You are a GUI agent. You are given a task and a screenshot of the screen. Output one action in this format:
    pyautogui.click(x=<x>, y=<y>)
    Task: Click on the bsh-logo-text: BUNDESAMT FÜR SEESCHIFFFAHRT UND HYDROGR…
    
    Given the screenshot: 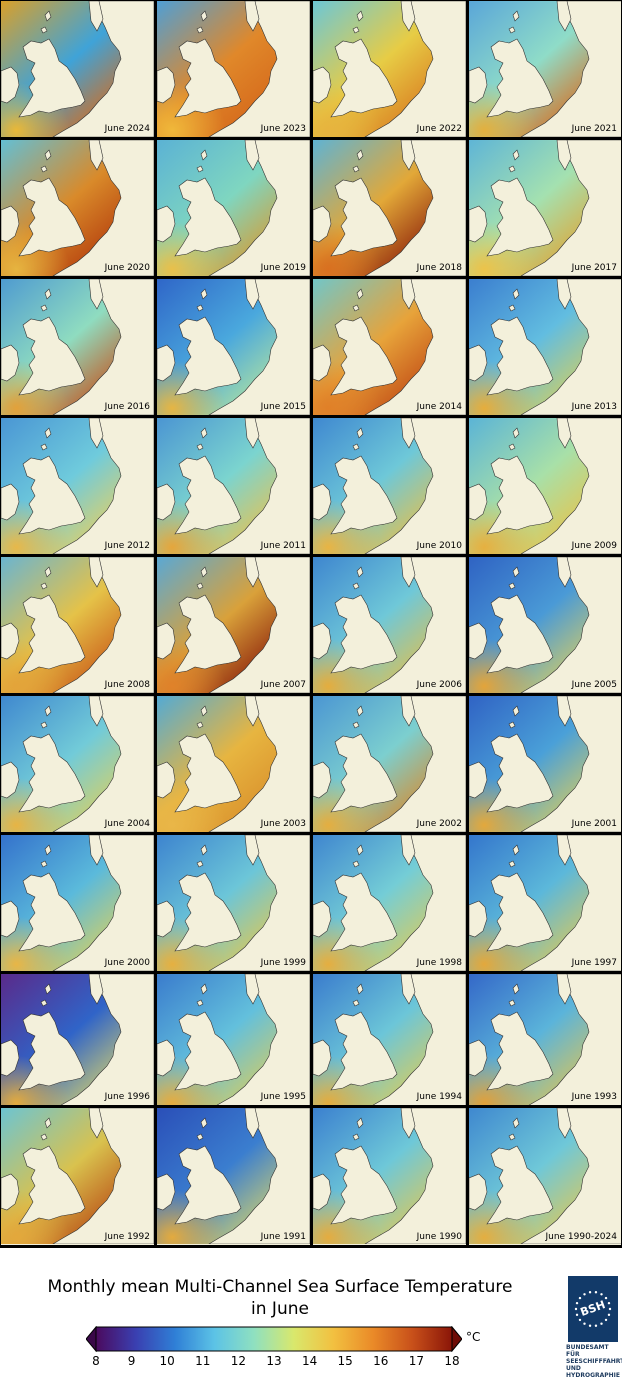 What is the action you would take?
    pyautogui.click(x=594, y=1361)
    